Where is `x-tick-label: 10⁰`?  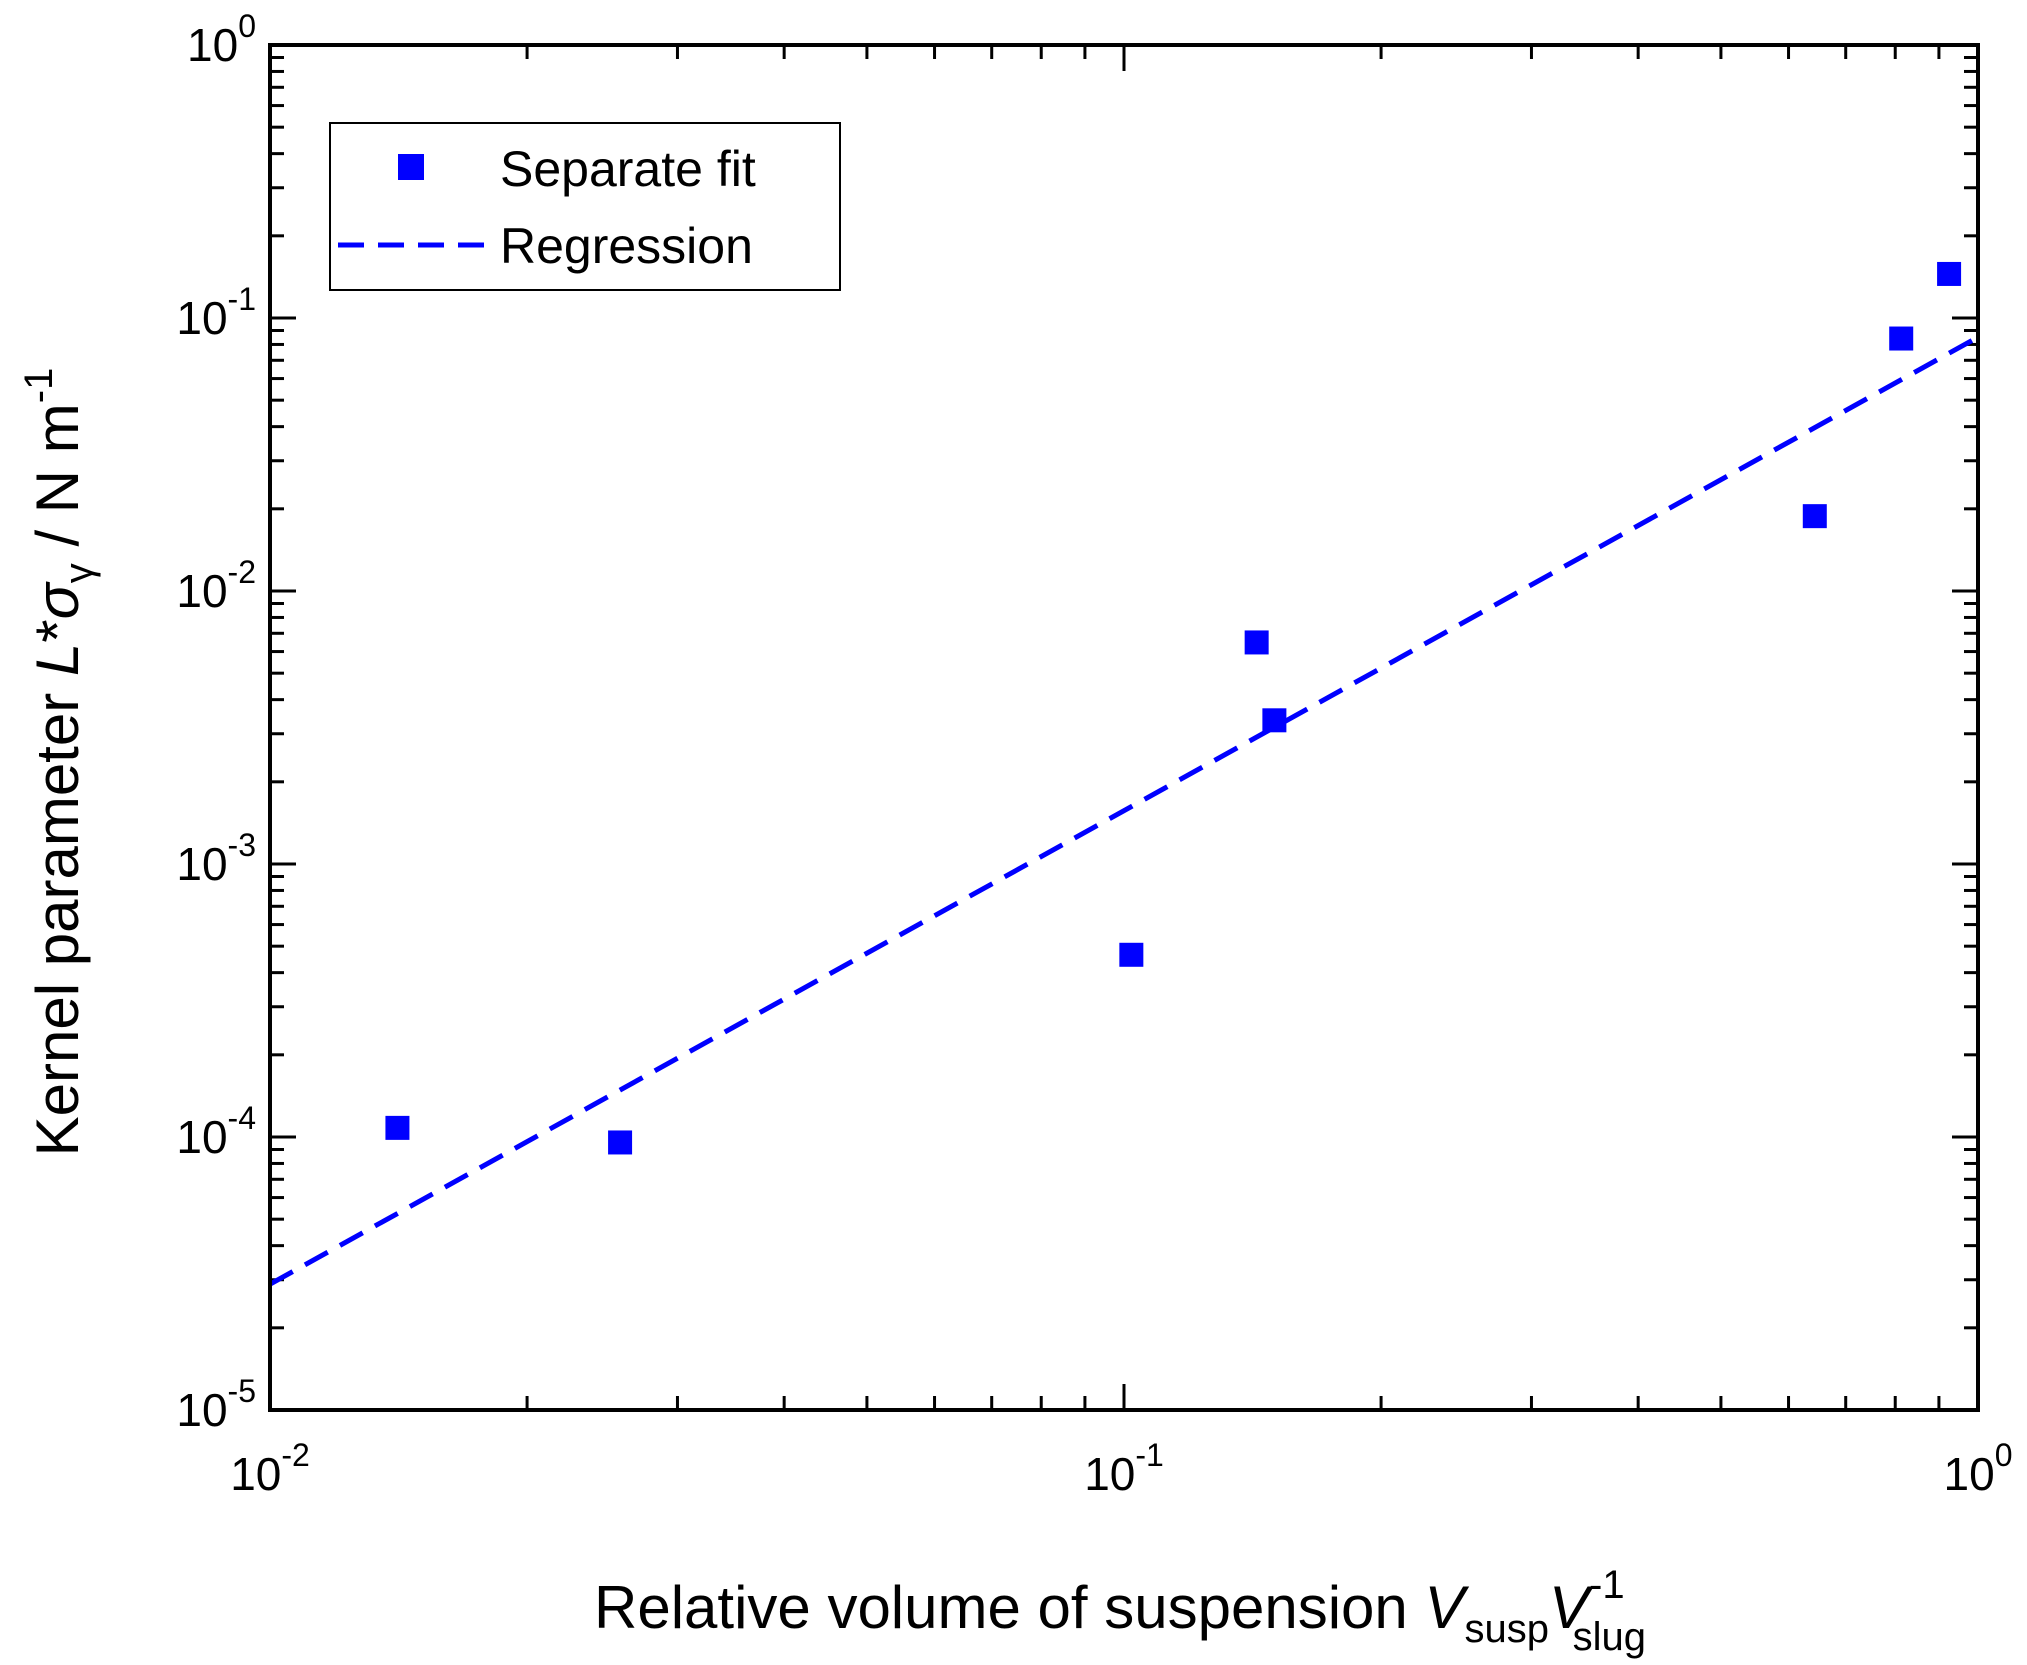
x-tick-label: 10⁰ is located at coordinates (1978, 1468).